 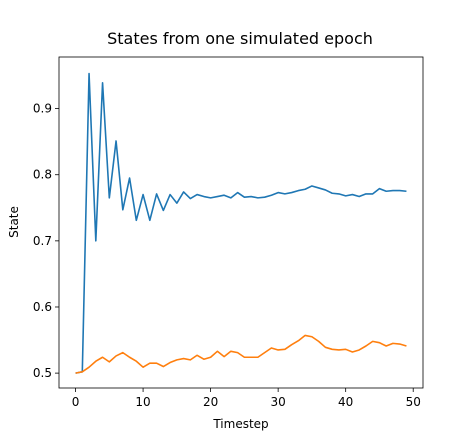 I want to click on y-tick-label: 0.7, so click(x=42, y=241).